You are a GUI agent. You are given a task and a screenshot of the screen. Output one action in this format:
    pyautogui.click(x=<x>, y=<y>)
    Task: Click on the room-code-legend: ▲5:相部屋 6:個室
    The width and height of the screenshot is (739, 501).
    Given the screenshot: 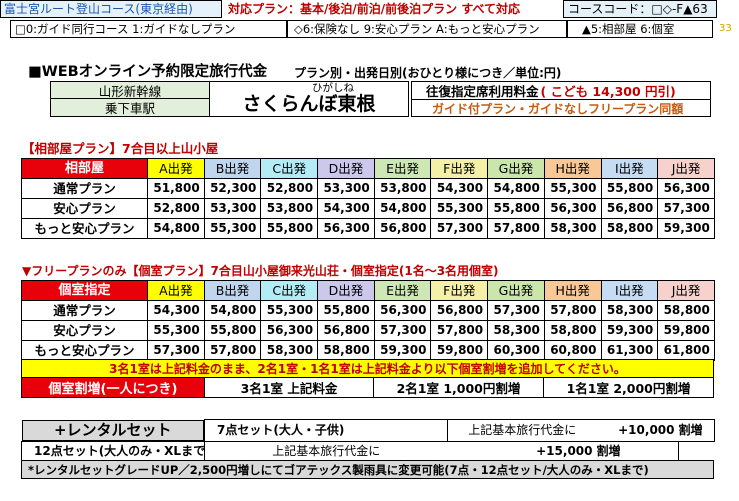 What is the action you would take?
    pyautogui.click(x=640, y=29)
    